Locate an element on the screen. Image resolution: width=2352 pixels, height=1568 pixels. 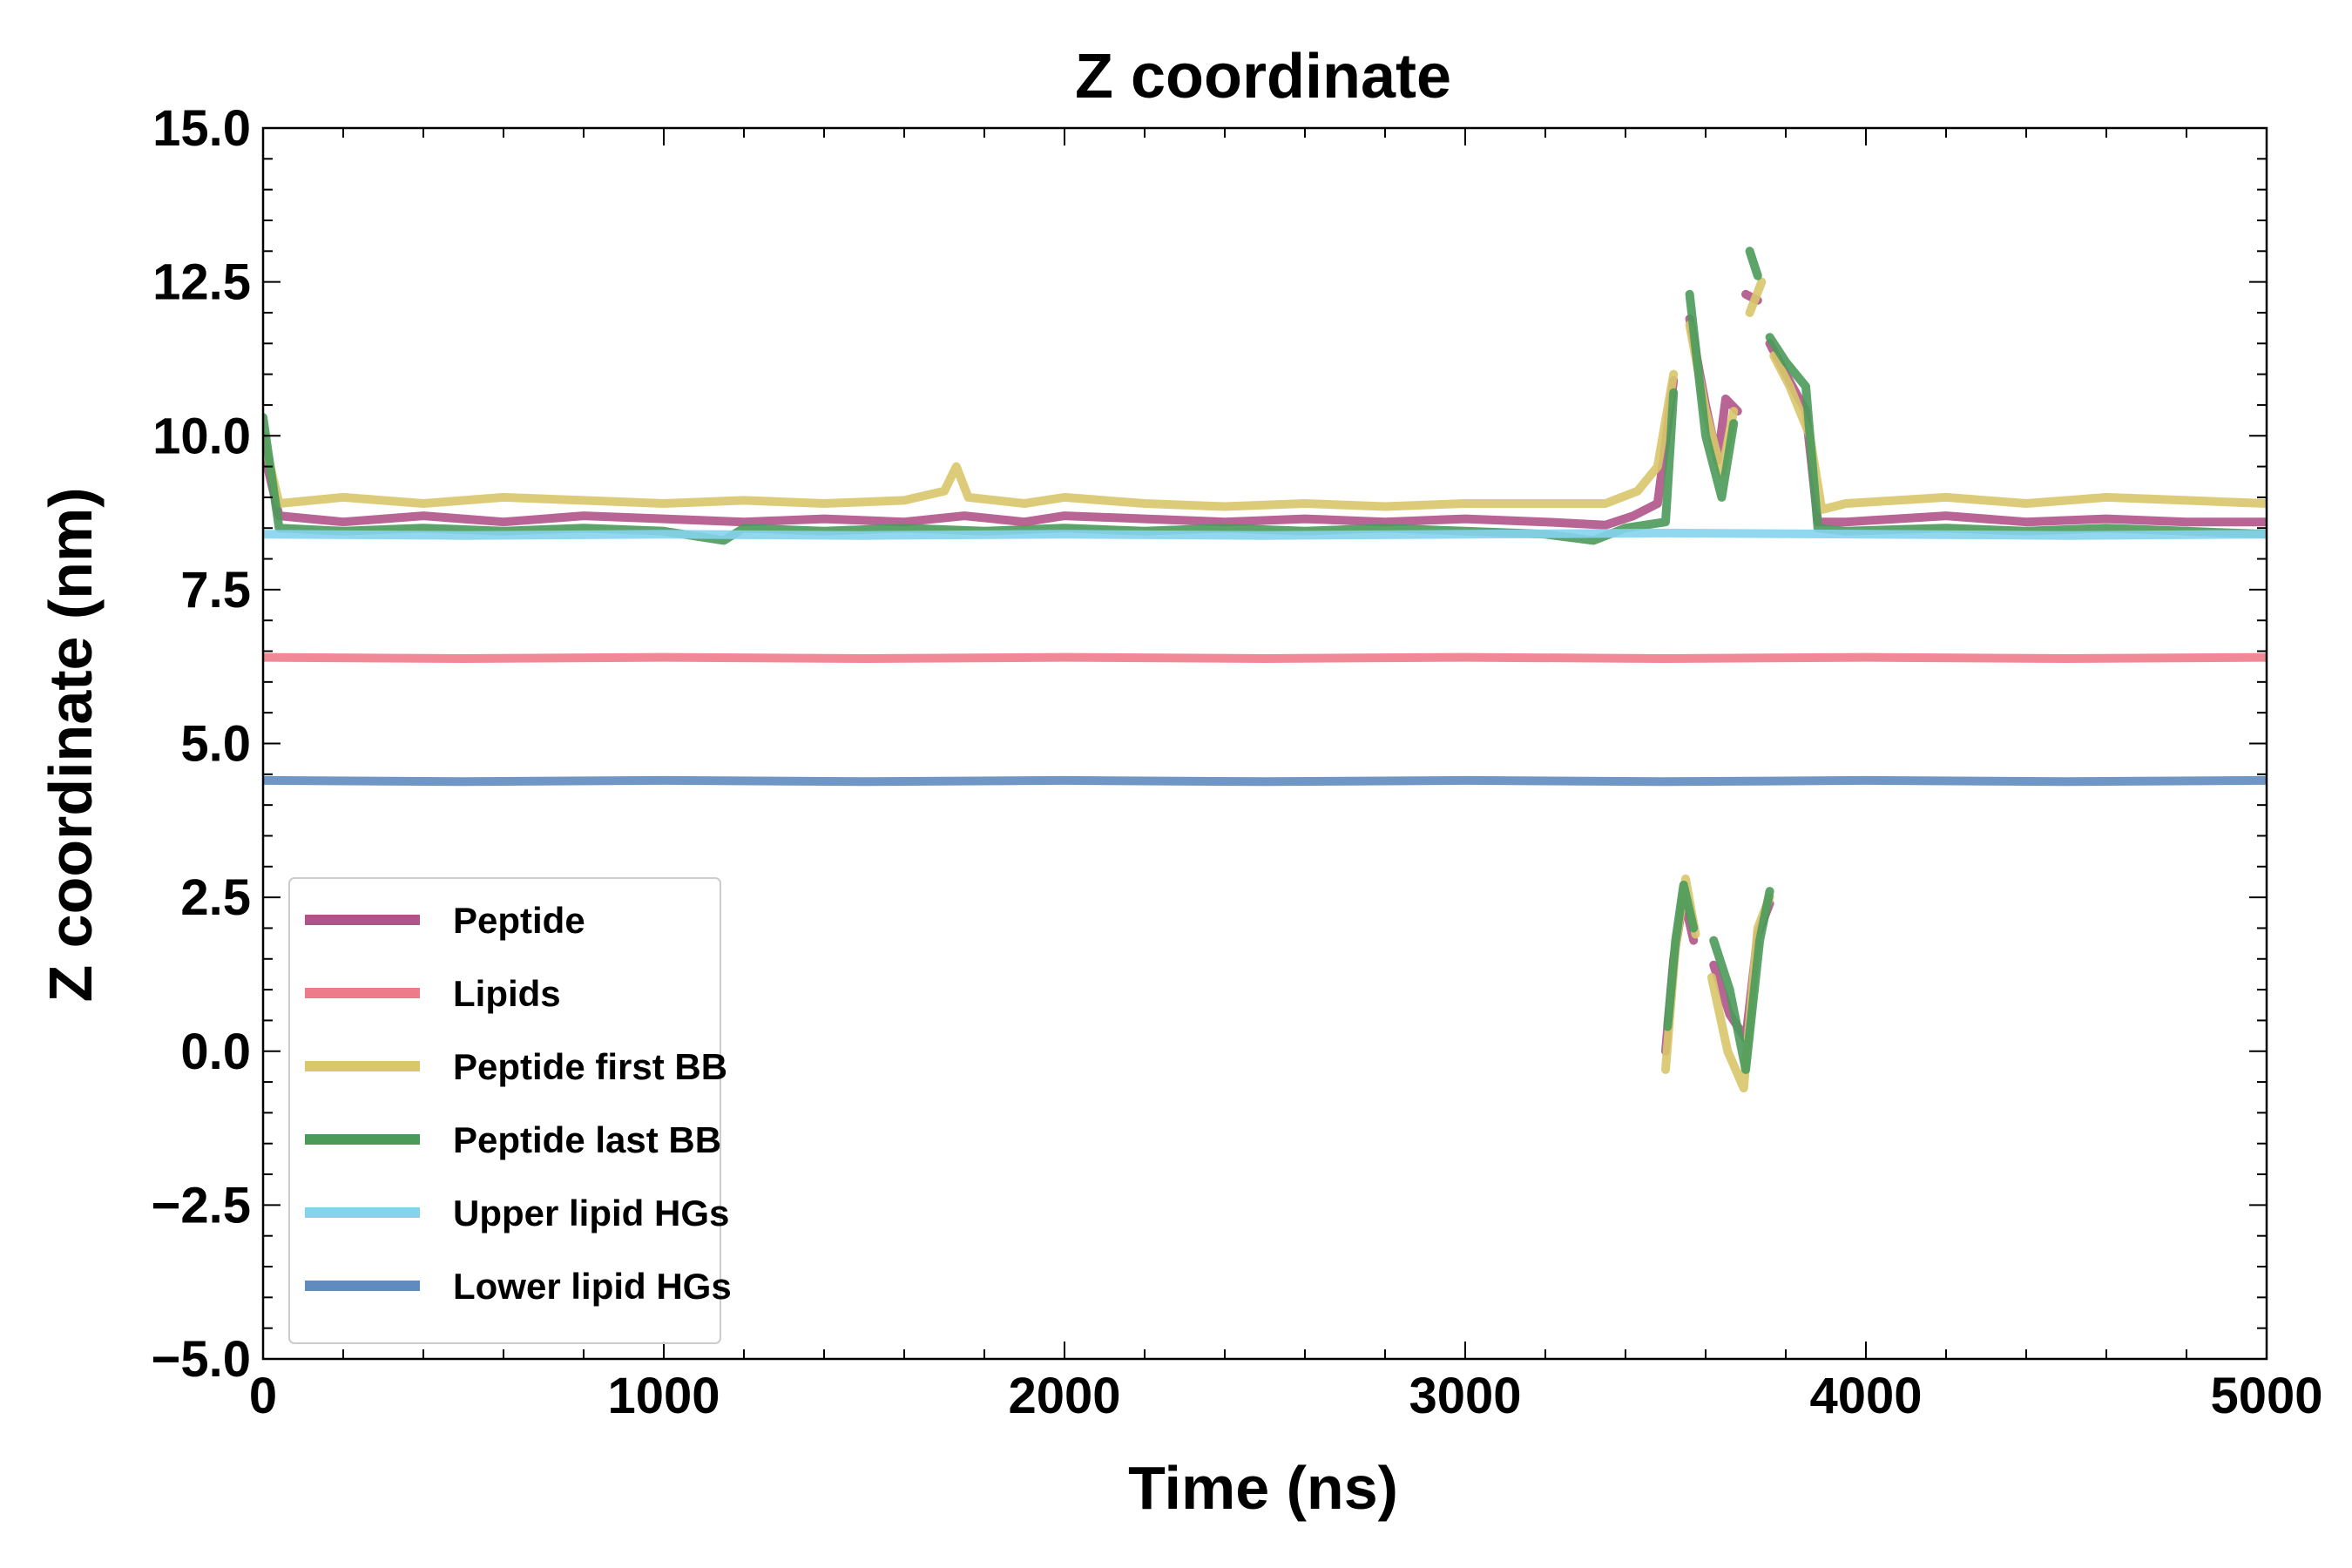
series-lipids is located at coordinates (1265, 657).